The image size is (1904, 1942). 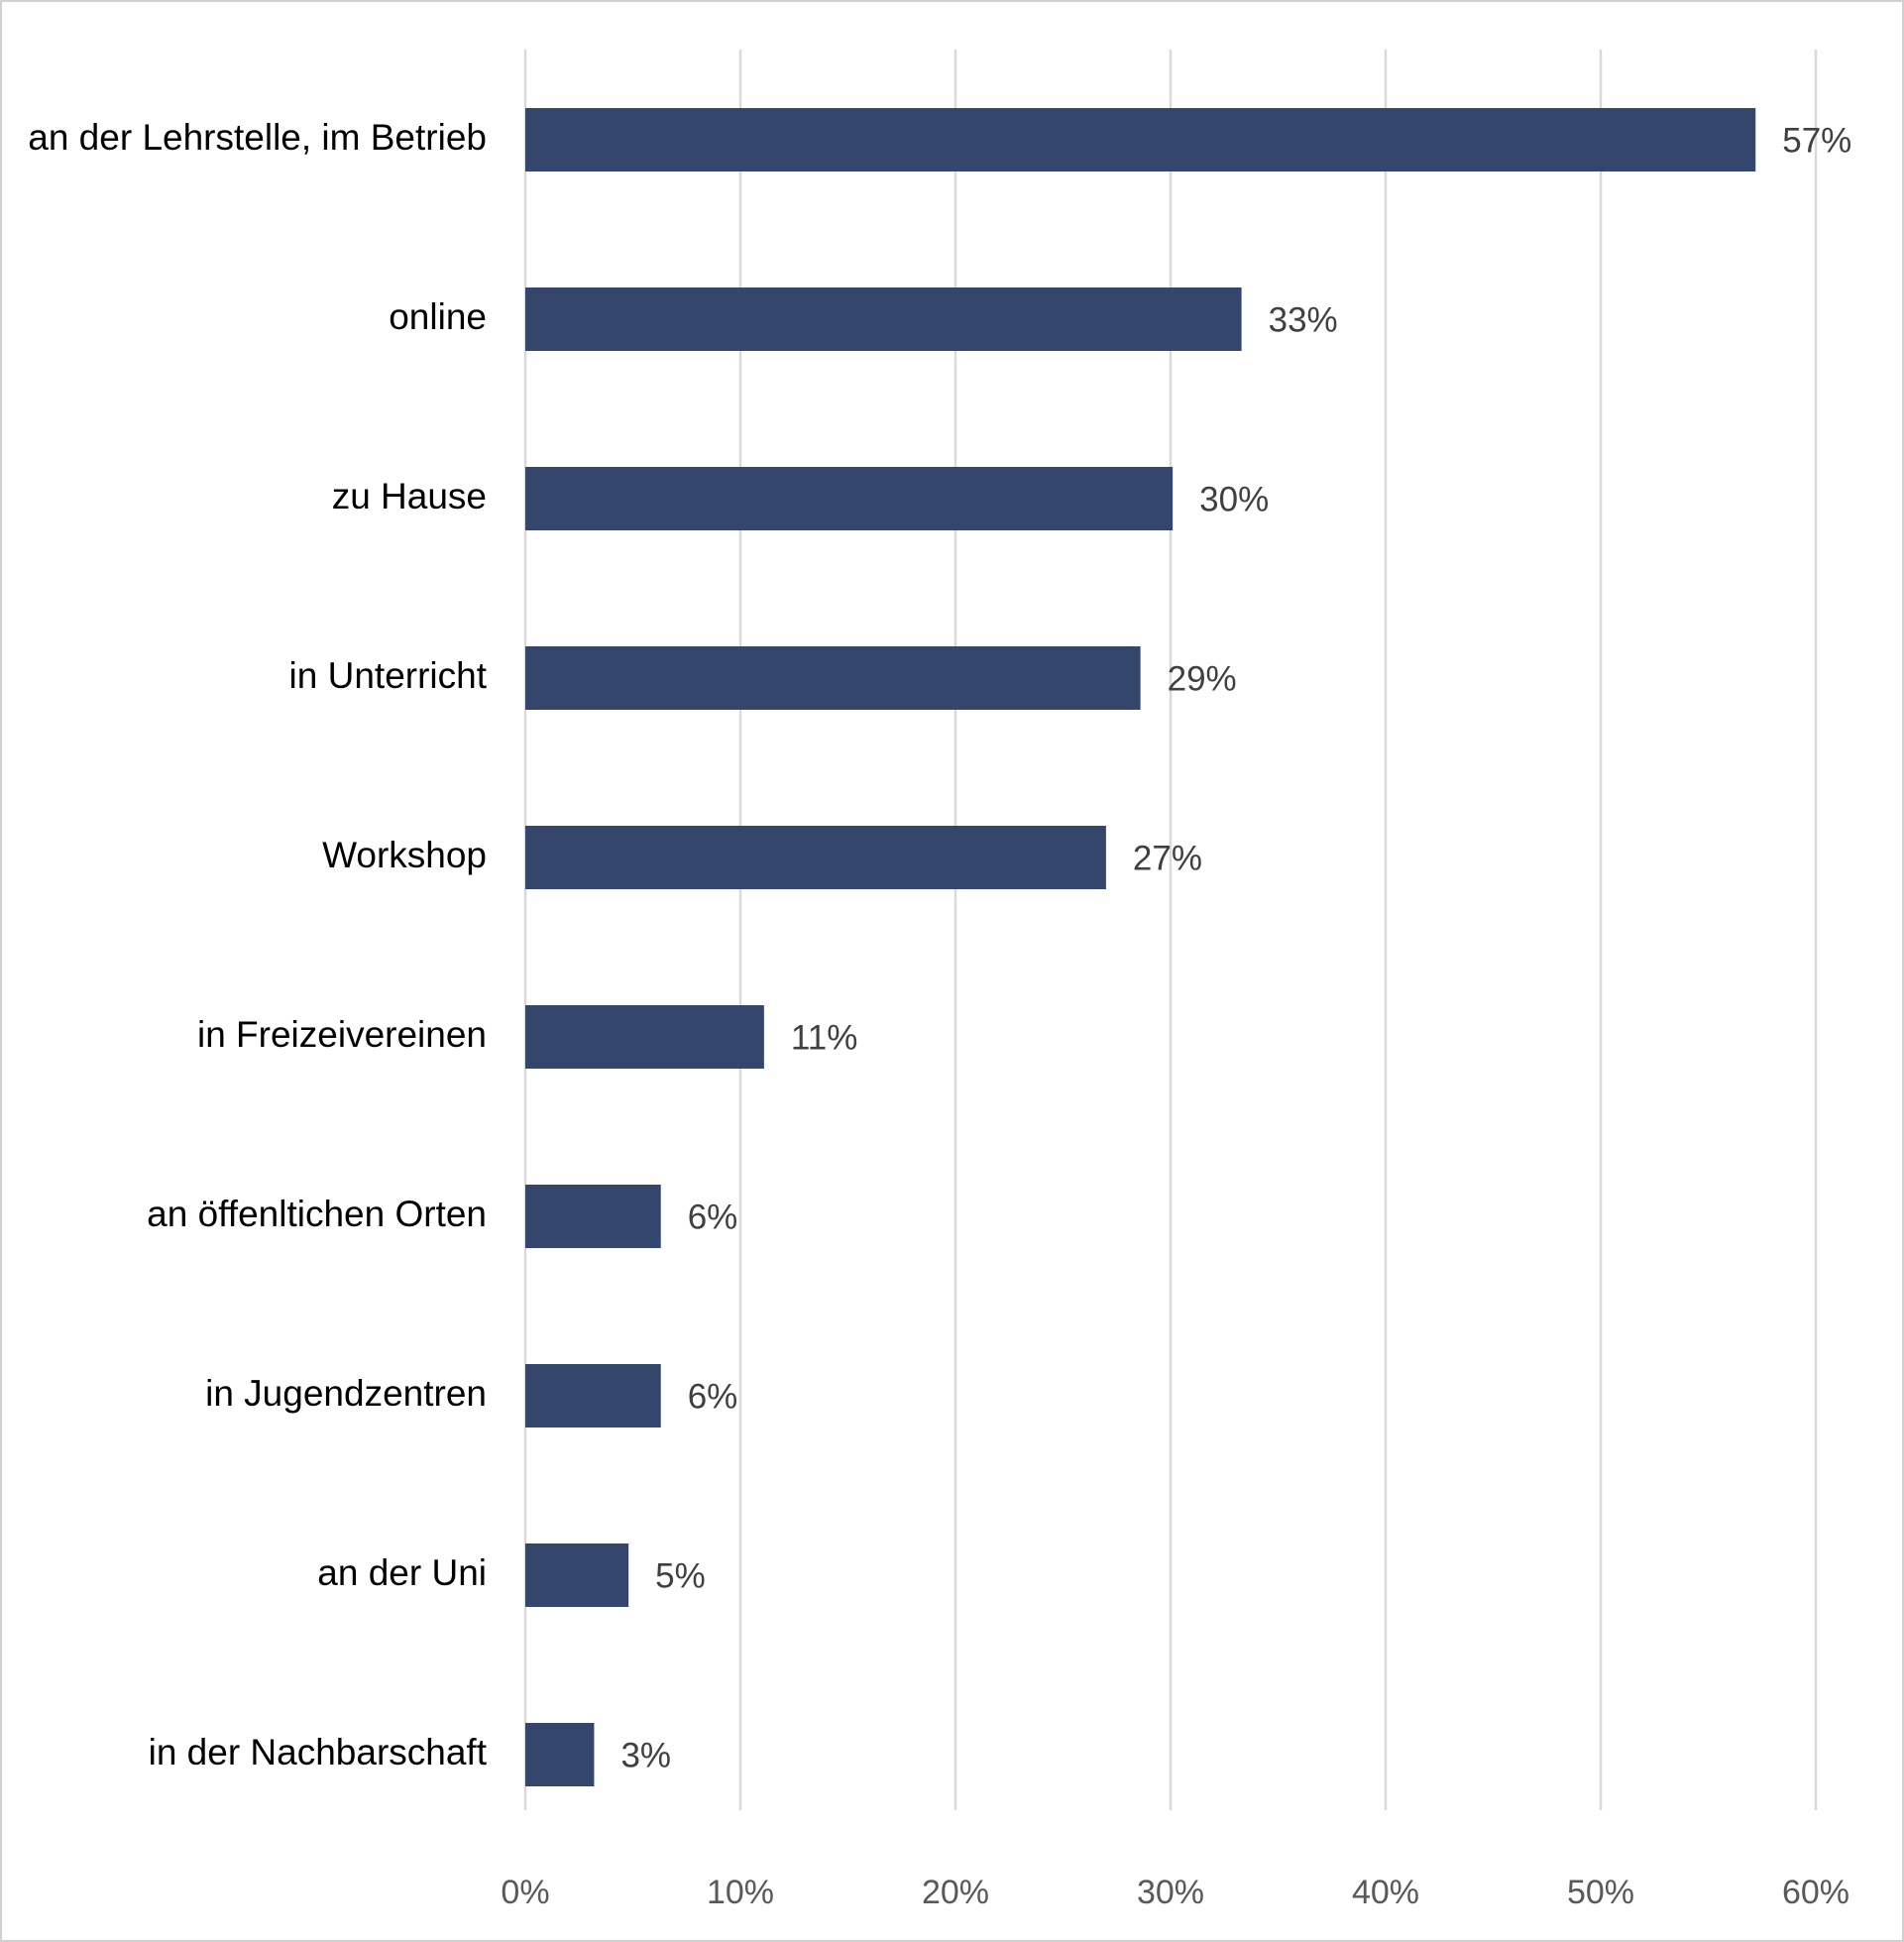 I want to click on data-label: 3%, so click(x=645, y=1755).